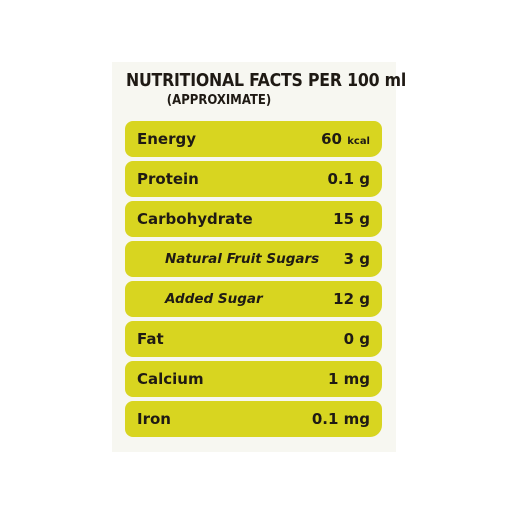 This screenshot has height=515, width=515. Describe the element at coordinates (242, 259) in the screenshot. I see `nutrient-label: Natural Fruit Sugars` at that location.